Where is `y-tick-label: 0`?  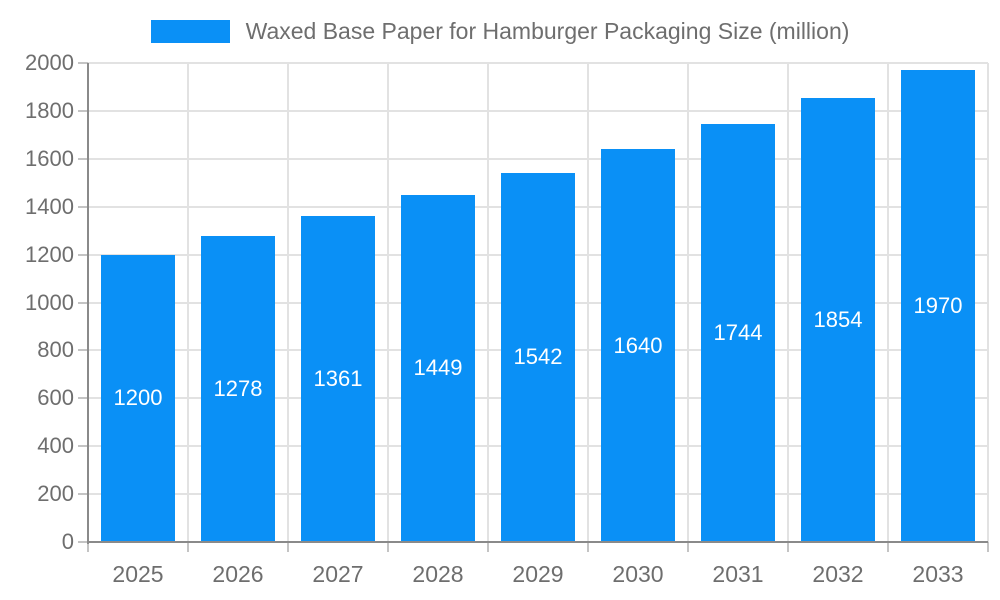 y-tick-label: 0 is located at coordinates (67, 541).